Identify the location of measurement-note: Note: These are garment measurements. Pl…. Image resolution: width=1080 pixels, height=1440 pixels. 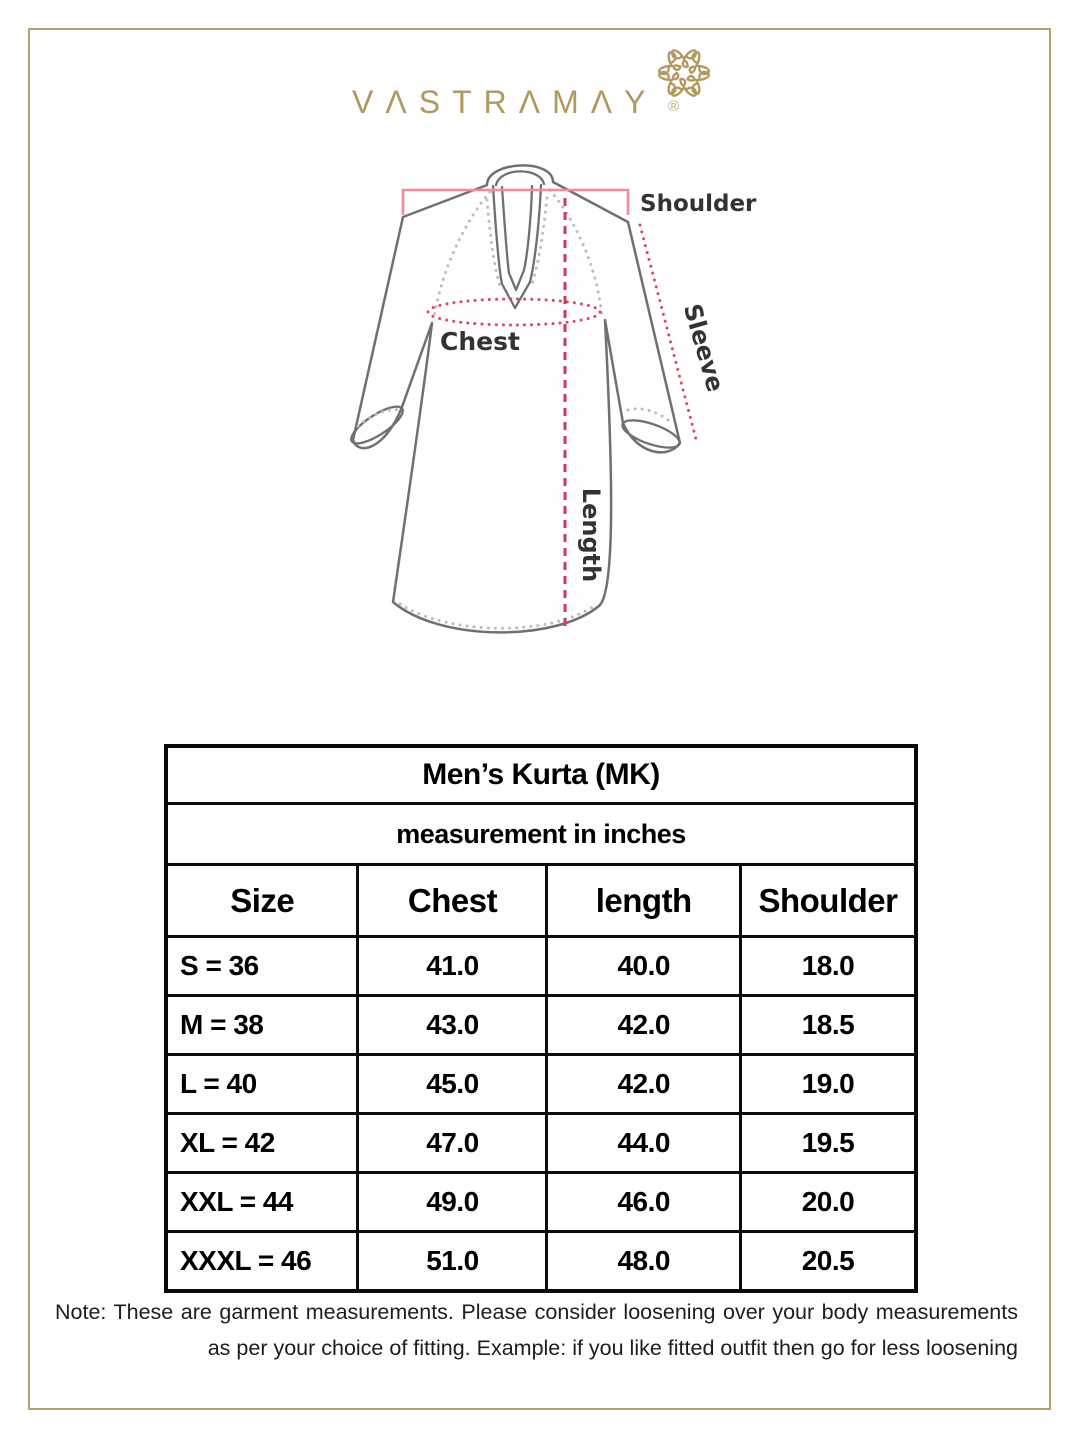
(536, 1330).